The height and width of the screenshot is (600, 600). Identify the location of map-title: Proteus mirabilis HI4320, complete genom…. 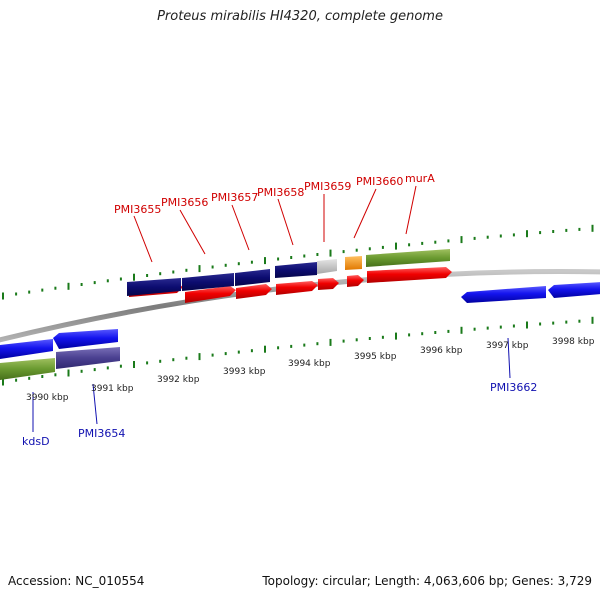
(300, 16).